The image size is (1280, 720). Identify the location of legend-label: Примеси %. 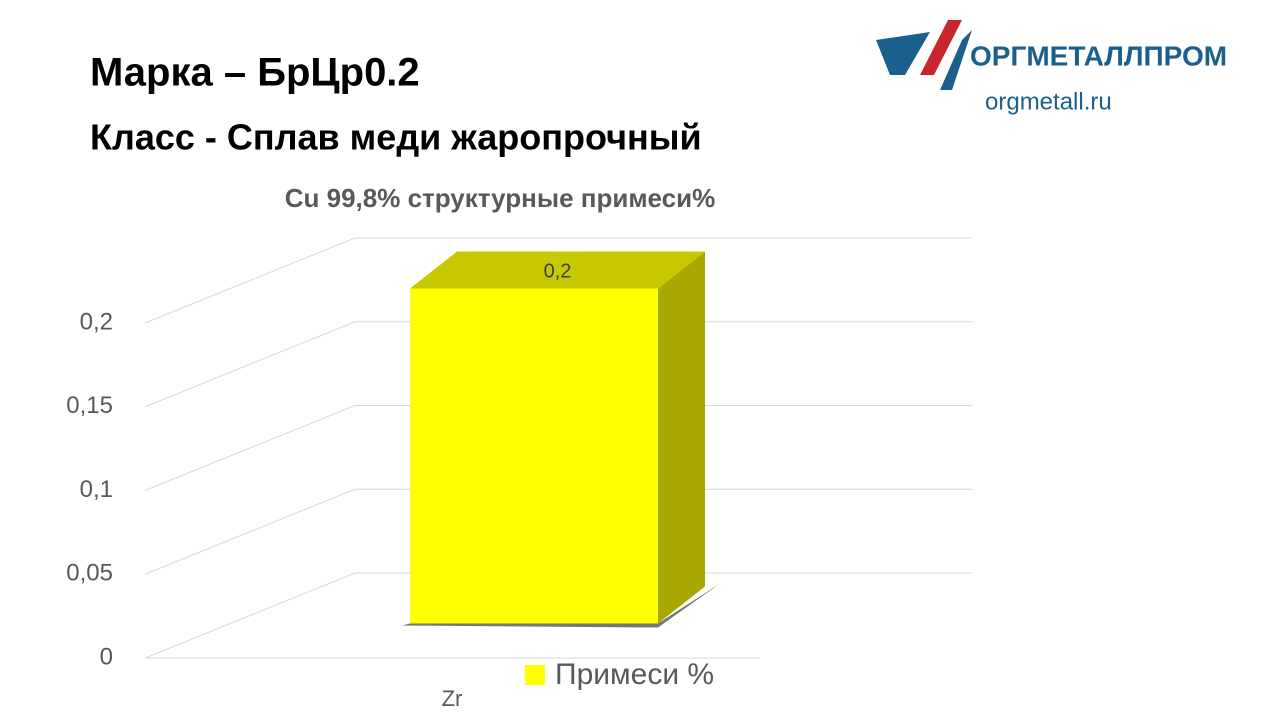
(634, 674).